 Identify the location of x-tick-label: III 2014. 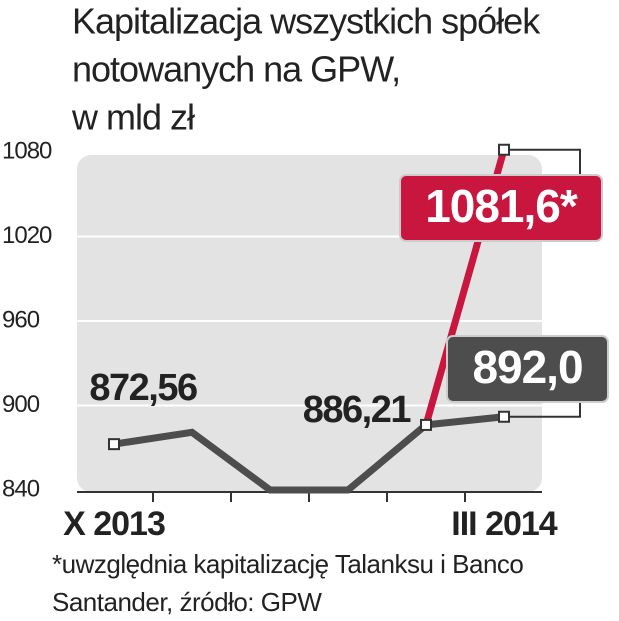
(504, 524).